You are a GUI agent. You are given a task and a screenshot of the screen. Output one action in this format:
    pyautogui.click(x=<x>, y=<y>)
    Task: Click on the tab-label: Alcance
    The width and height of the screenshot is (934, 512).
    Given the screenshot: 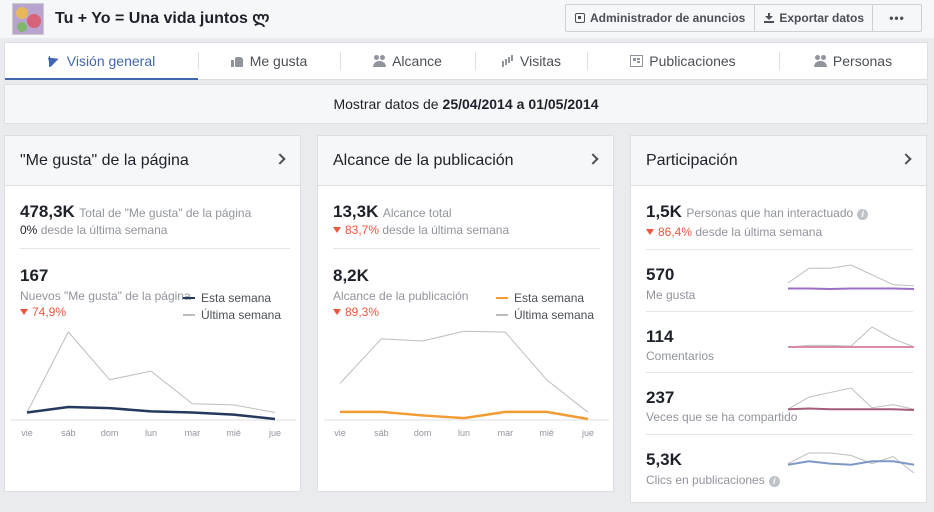 What is the action you would take?
    pyautogui.click(x=417, y=61)
    